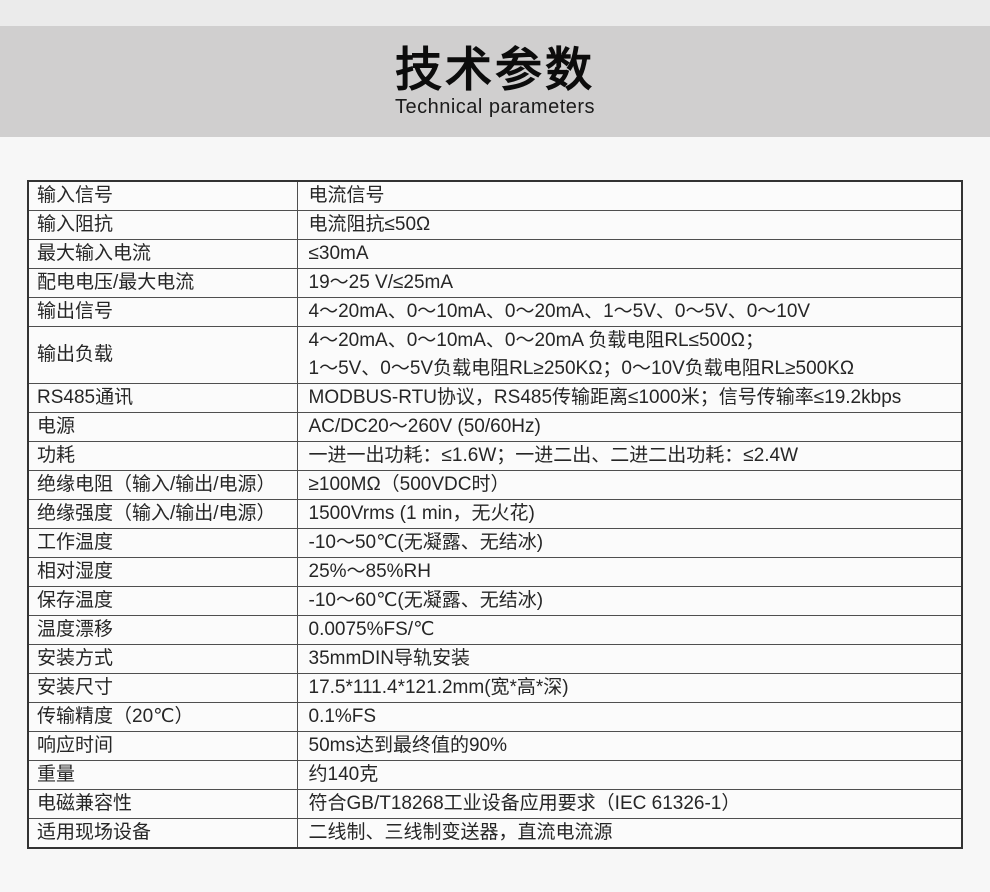  I want to click on param-value: 电流信号, so click(629, 195).